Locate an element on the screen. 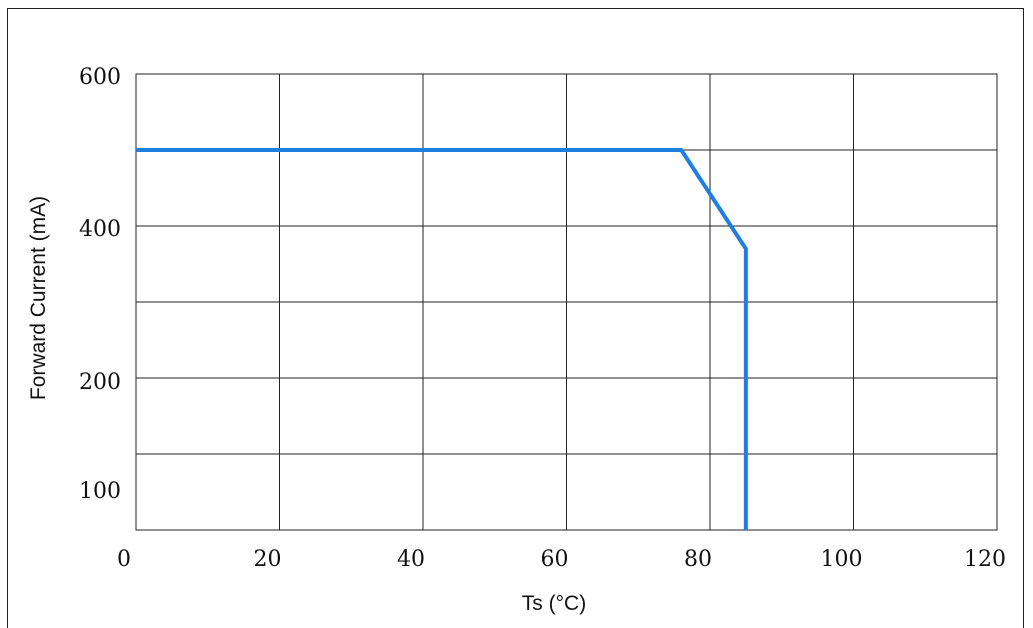 The width and height of the screenshot is (1033, 628). x-axis-label: Ts (°C) is located at coordinates (554, 603).